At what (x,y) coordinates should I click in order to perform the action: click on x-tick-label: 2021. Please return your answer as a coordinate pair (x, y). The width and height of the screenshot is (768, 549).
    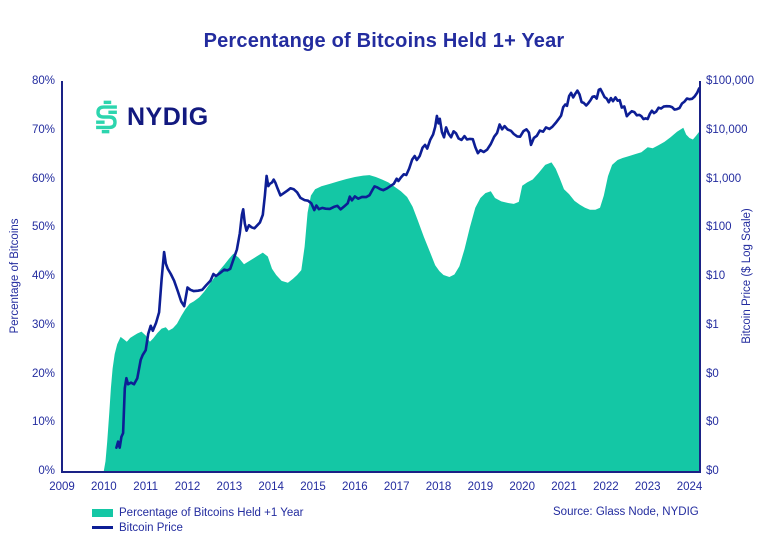
    Looking at the image, I should click on (564, 487).